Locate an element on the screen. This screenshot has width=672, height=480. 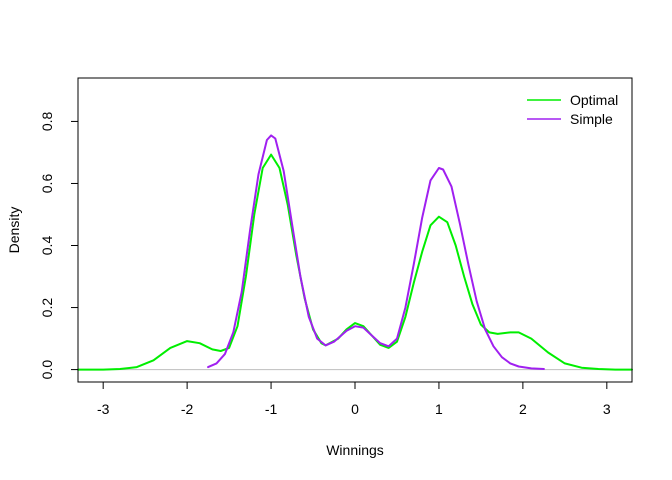
x-tick-label: 2 is located at coordinates (523, 409).